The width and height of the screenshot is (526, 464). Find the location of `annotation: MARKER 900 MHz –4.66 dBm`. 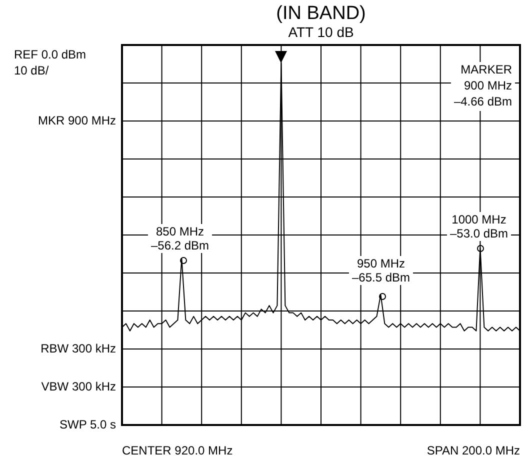

annotation: MARKER 900 MHz –4.66 dBm is located at coordinates (483, 85).